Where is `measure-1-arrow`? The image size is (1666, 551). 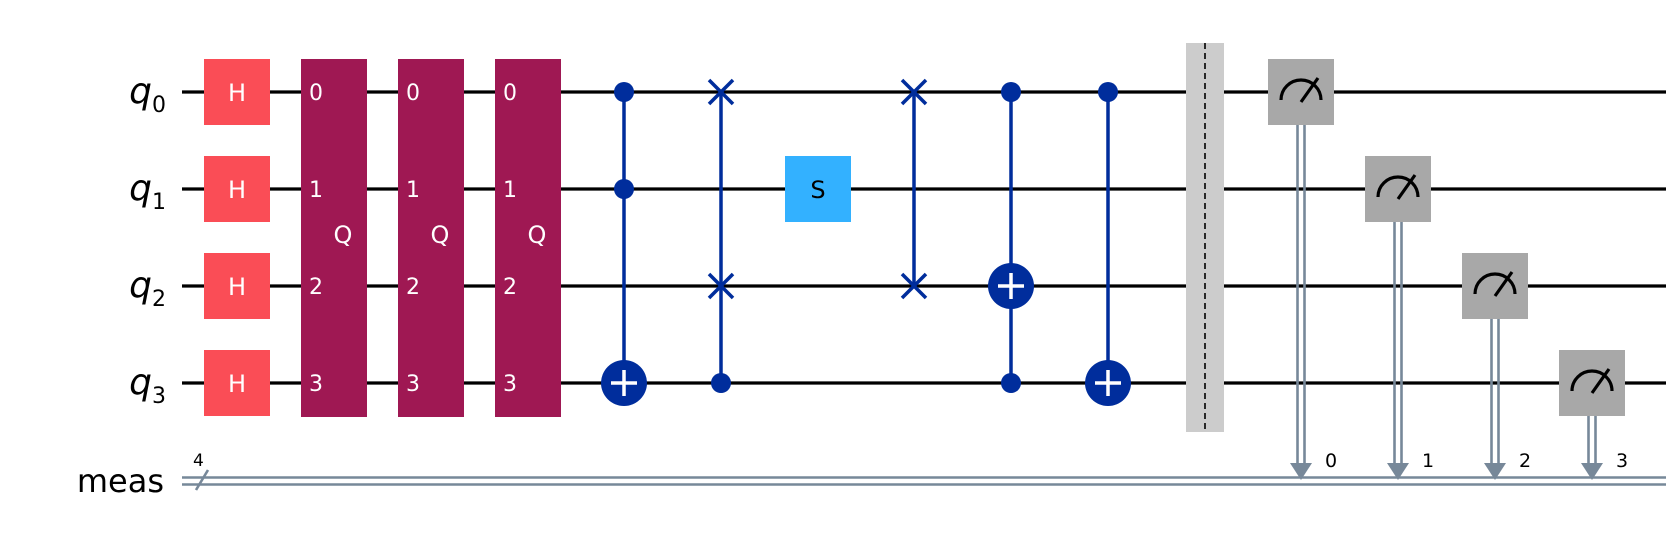 measure-1-arrow is located at coordinates (1398, 471).